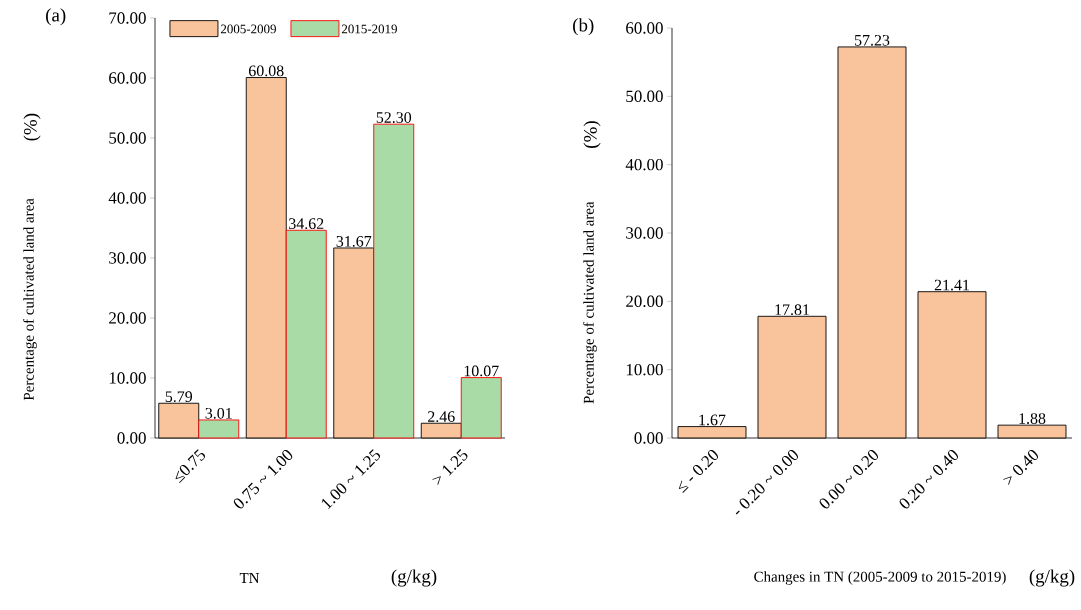  What do you see at coordinates (1021, 467) in the screenshot?
I see `x-tick-label: > 0.40` at bounding box center [1021, 467].